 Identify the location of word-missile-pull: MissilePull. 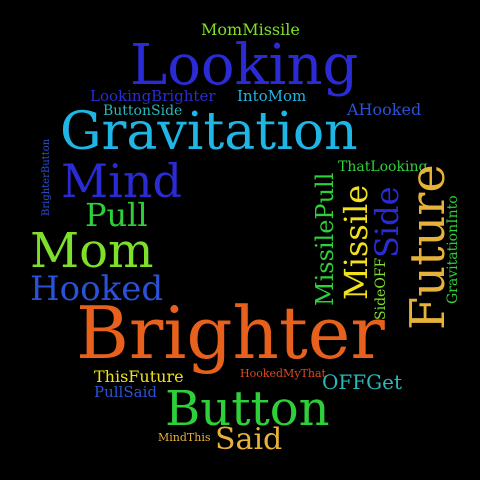
(325, 239).